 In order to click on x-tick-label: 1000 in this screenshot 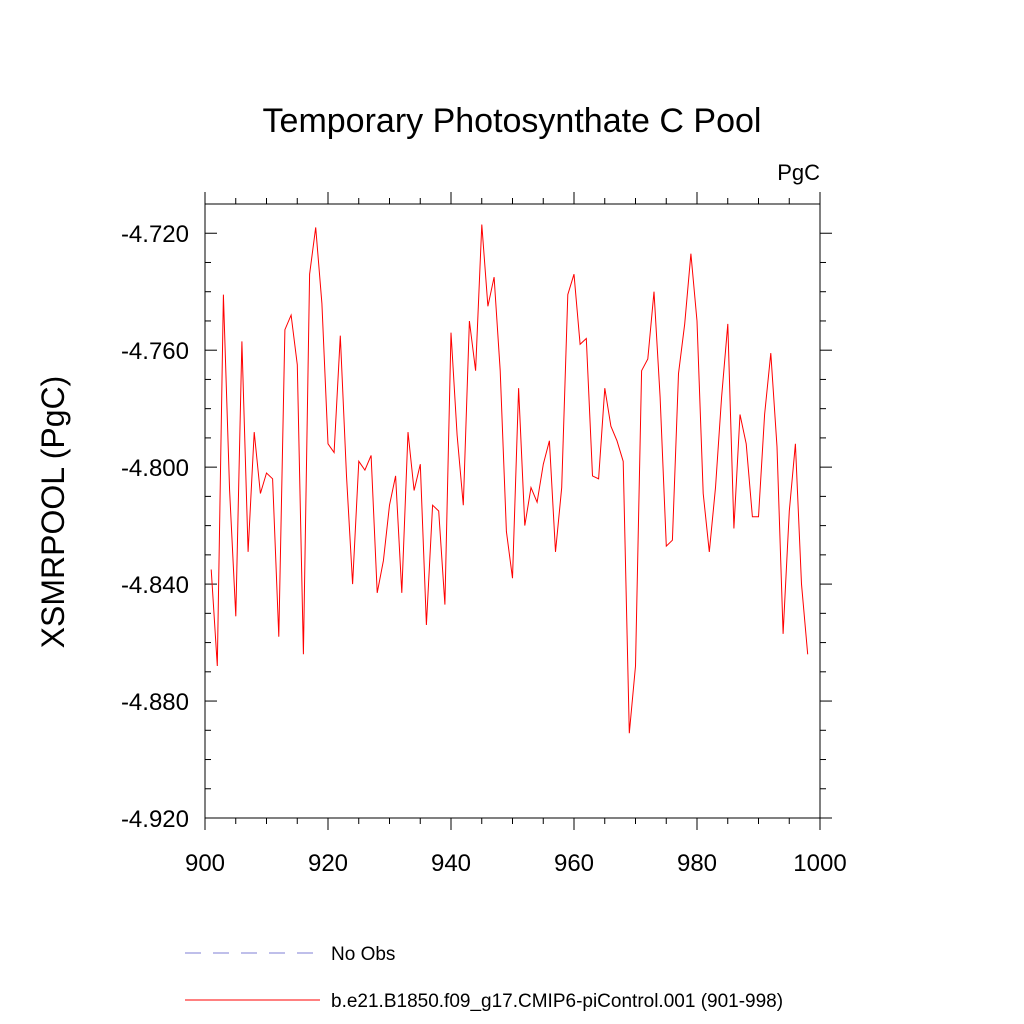, I will do `click(819, 863)`.